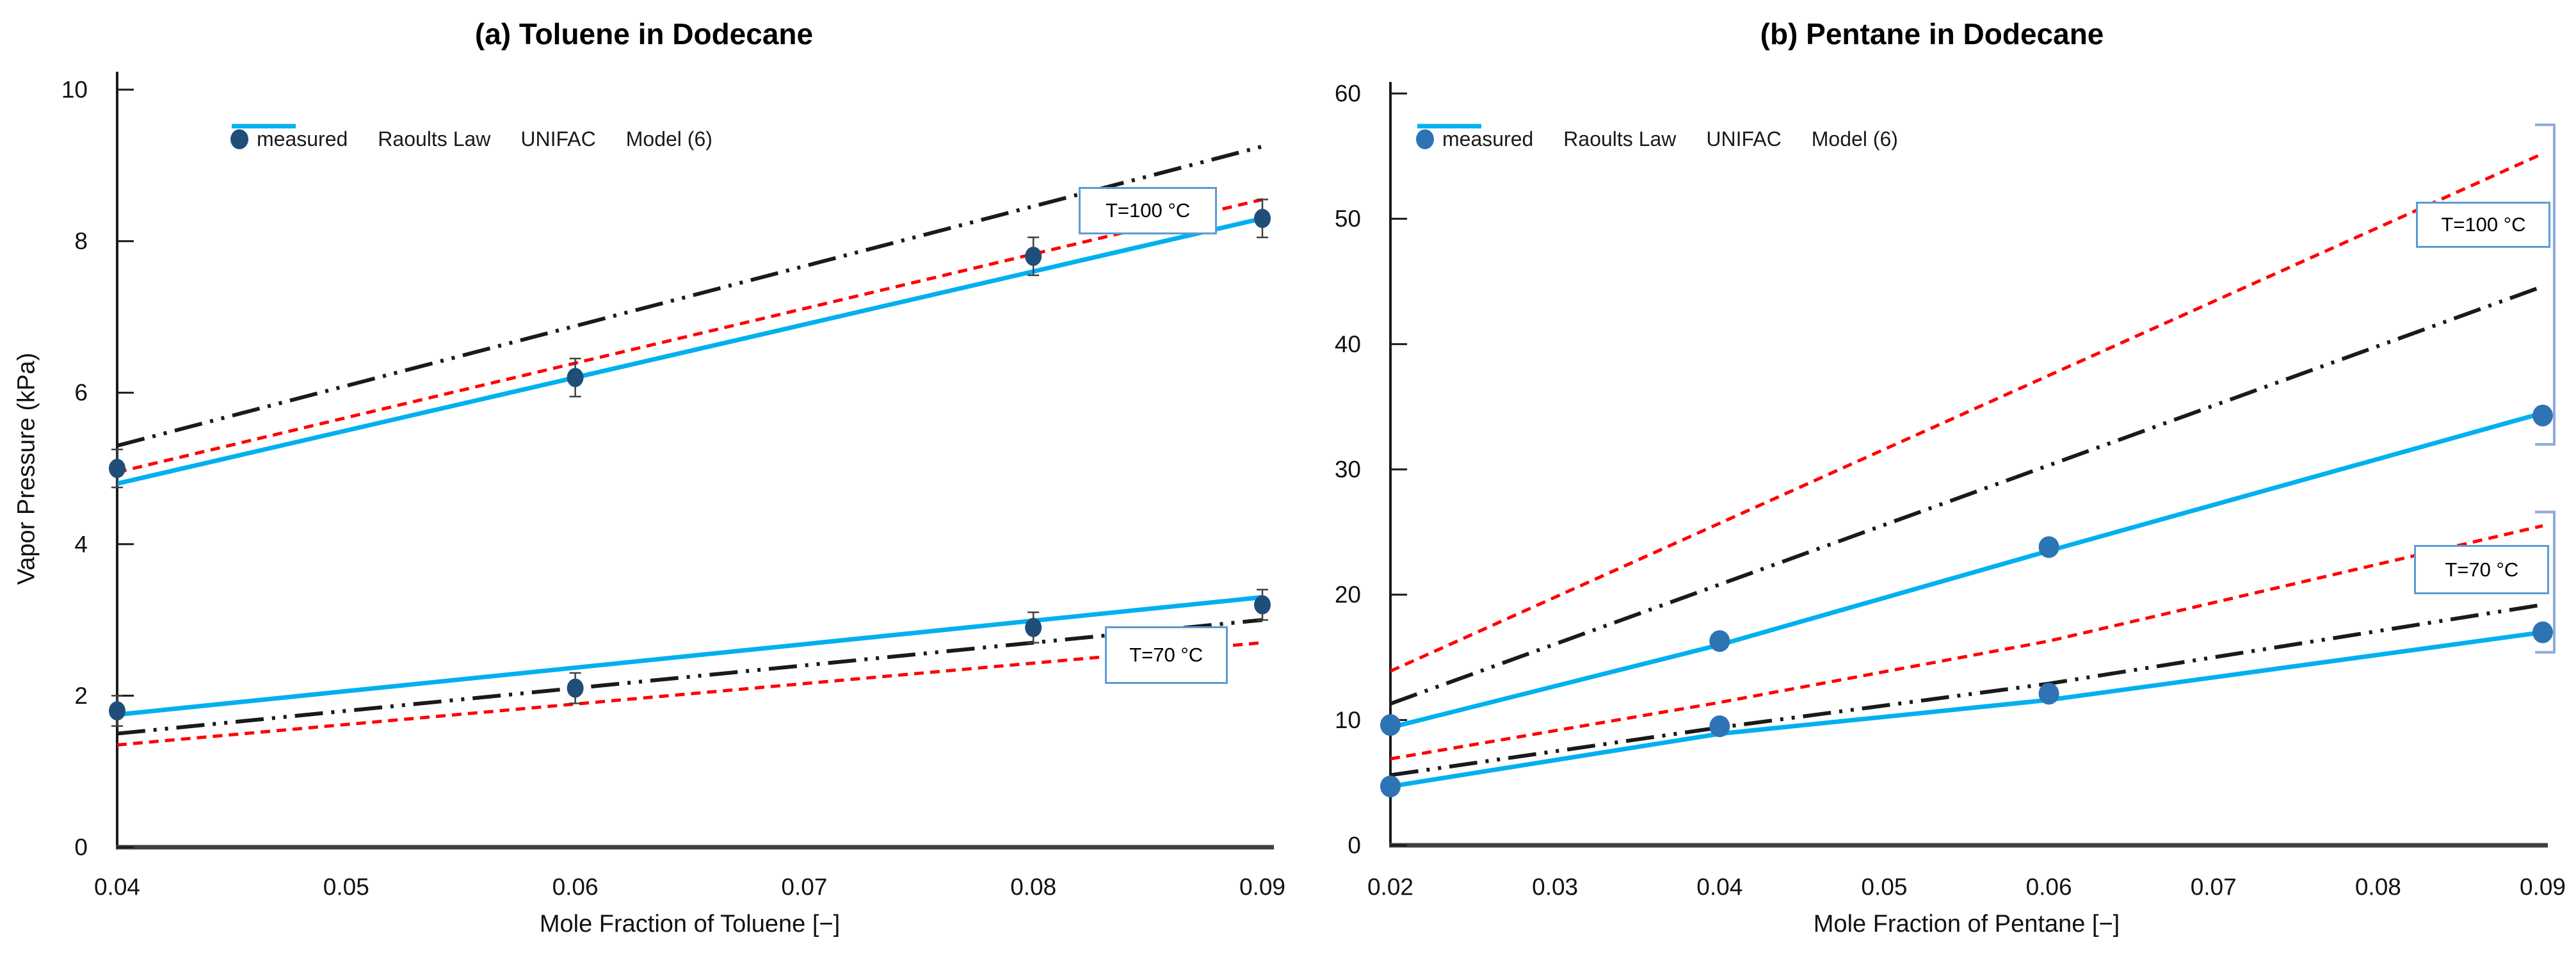 The height and width of the screenshot is (958, 2576). What do you see at coordinates (1966, 924) in the screenshot?
I see `x-axis-title-pentane: Mole Fraction of Pentane [−]` at bounding box center [1966, 924].